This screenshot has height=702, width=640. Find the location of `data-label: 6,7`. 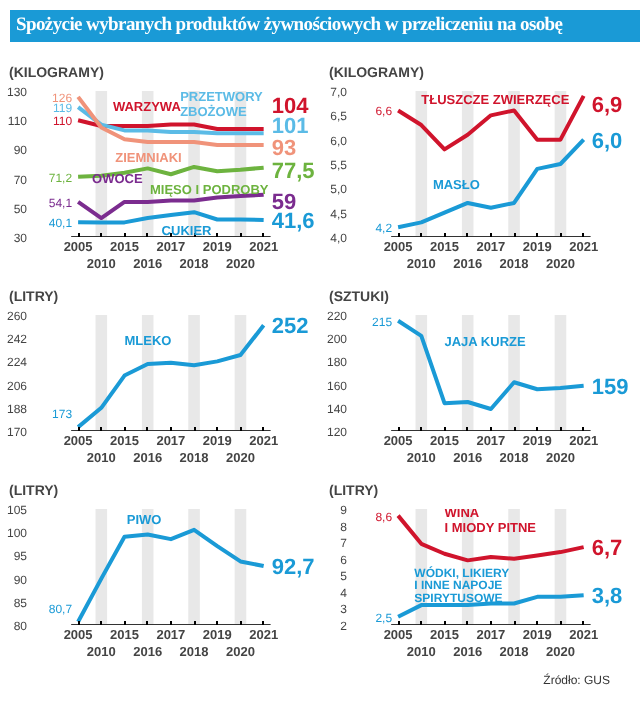

data-label: 6,7 is located at coordinates (607, 549).